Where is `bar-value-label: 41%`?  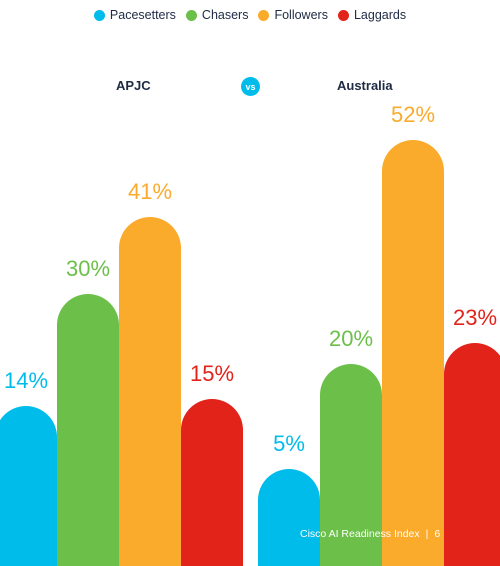
bar-value-label: 41% is located at coordinates (150, 191).